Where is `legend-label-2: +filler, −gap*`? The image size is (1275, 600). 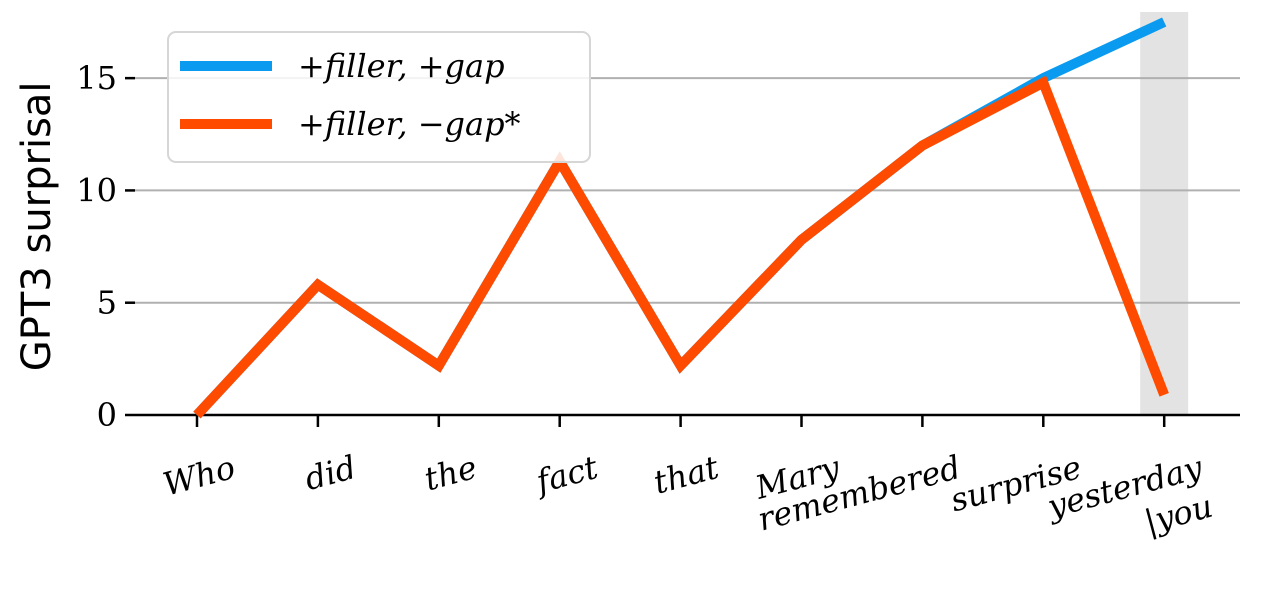 legend-label-2: +filler, −gap* is located at coordinates (409, 124).